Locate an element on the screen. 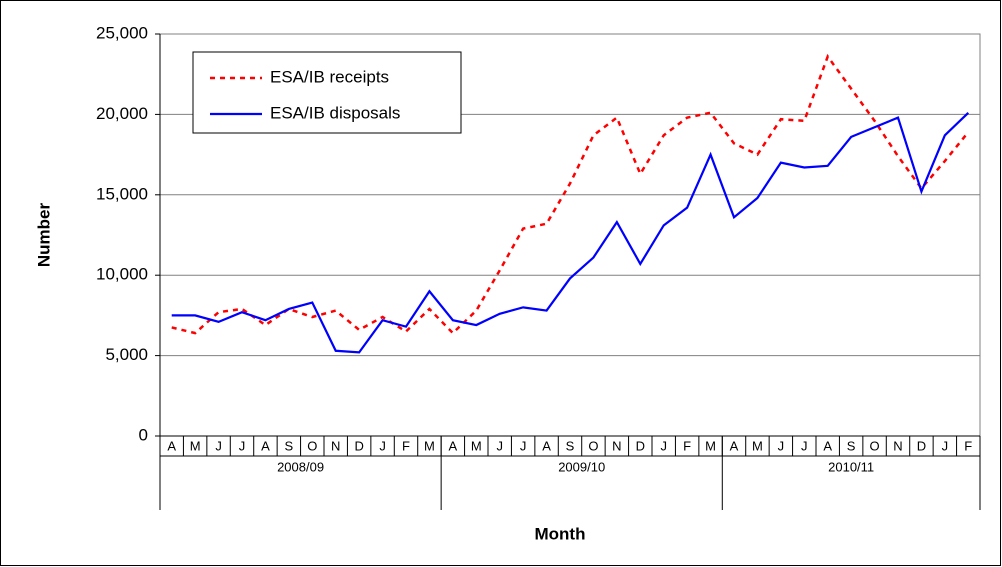  legend-label: ESA/IB receipts is located at coordinates (329, 76).